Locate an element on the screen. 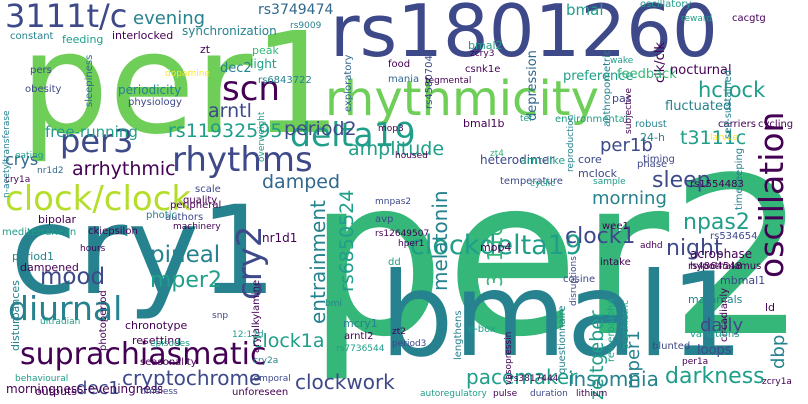 The image size is (808, 404). cloud-word: clock1 is located at coordinates (600, 236).